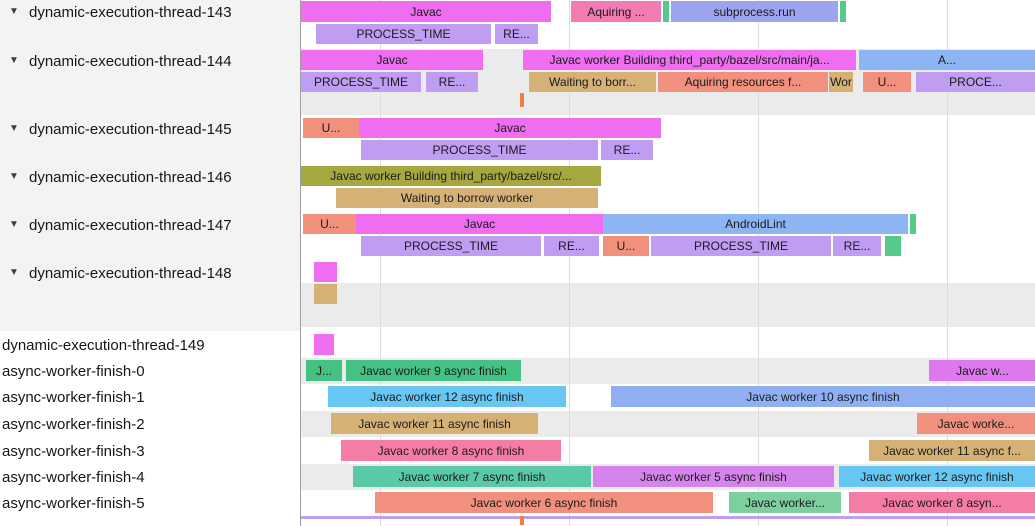  I want to click on track-row-thread-149-line1, so click(668, 345).